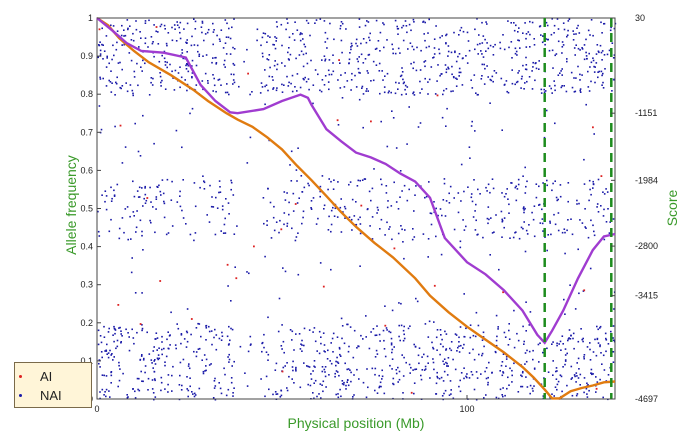  I want to click on legend-label-ai: AI, so click(46, 376).